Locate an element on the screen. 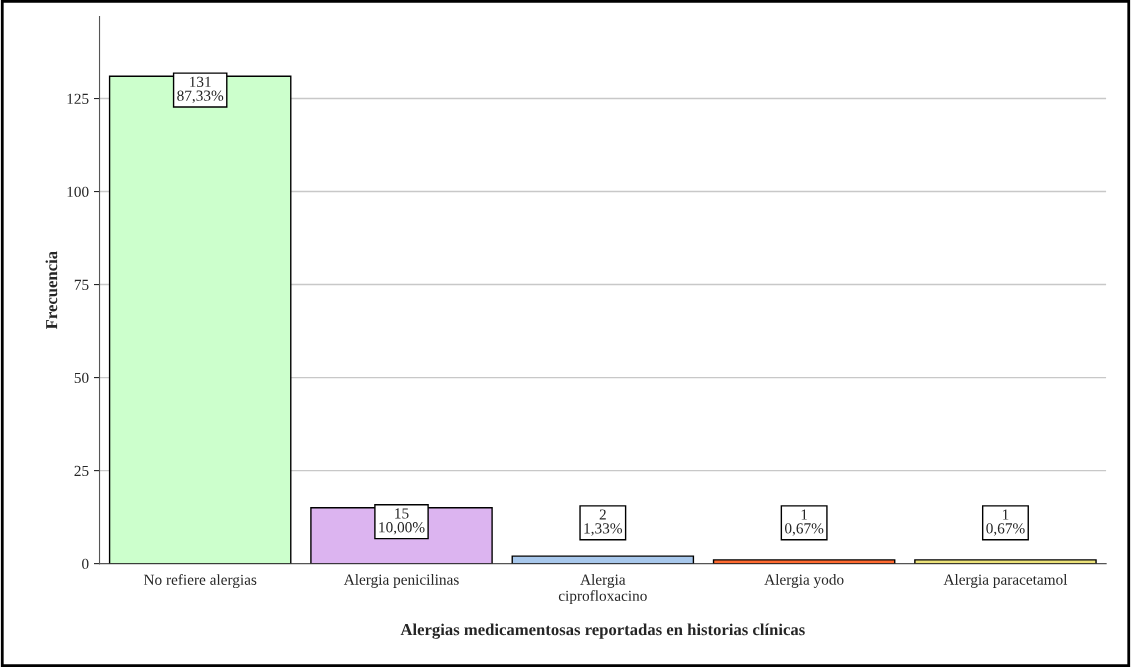  y-tick-label: 125 is located at coordinates (78, 98).